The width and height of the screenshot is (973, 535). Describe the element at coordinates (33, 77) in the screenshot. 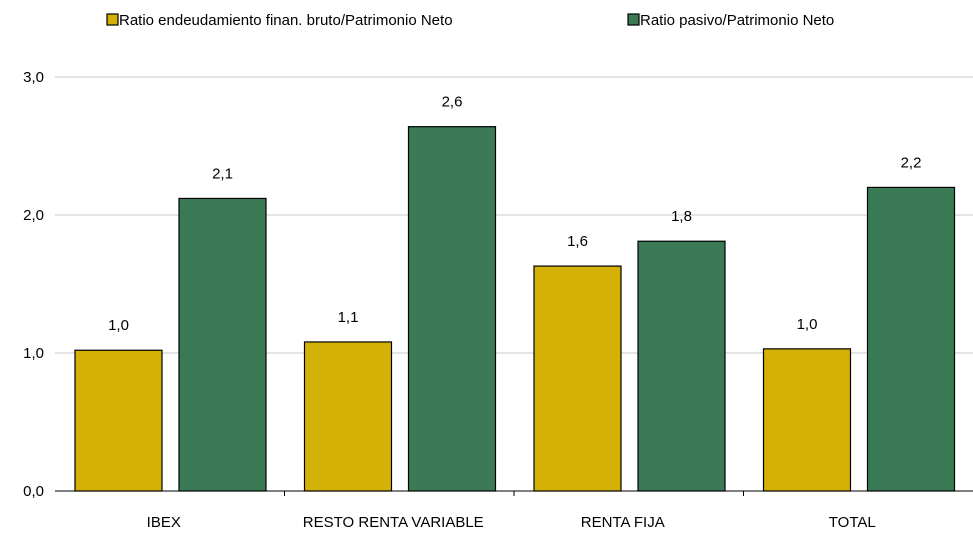

I see `y-tick-label: 3,0` at that location.